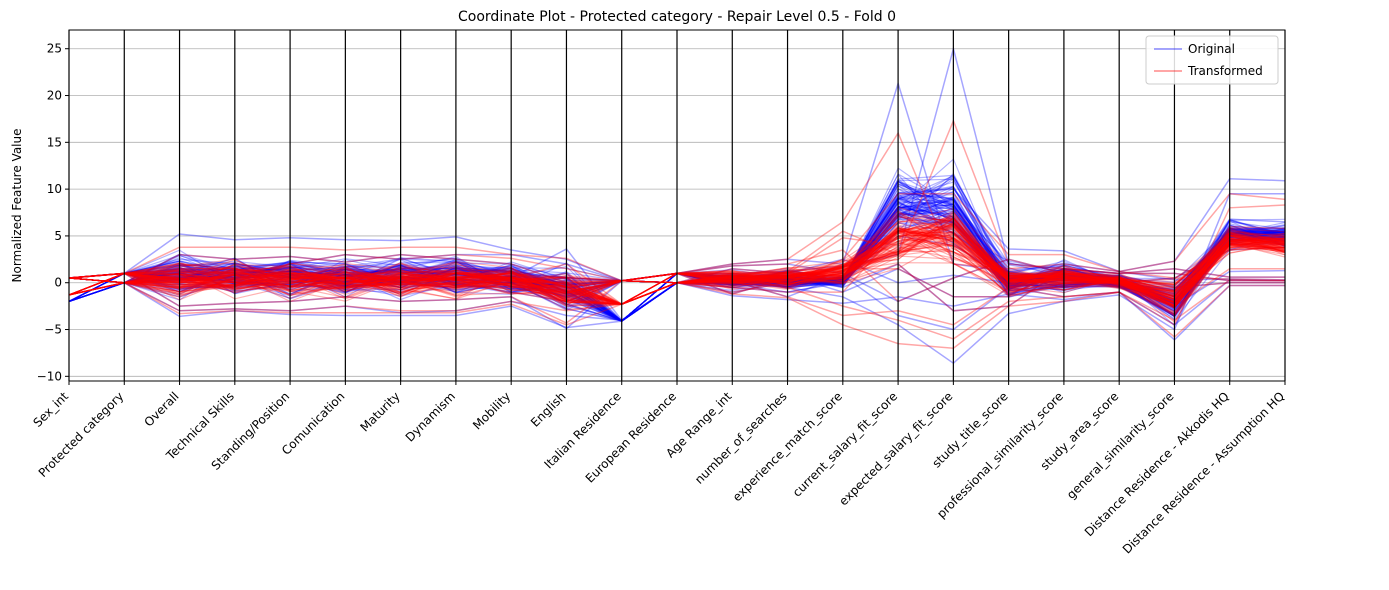  Describe the element at coordinates (54, 49) in the screenshot. I see `y-tick-label: 25` at that location.